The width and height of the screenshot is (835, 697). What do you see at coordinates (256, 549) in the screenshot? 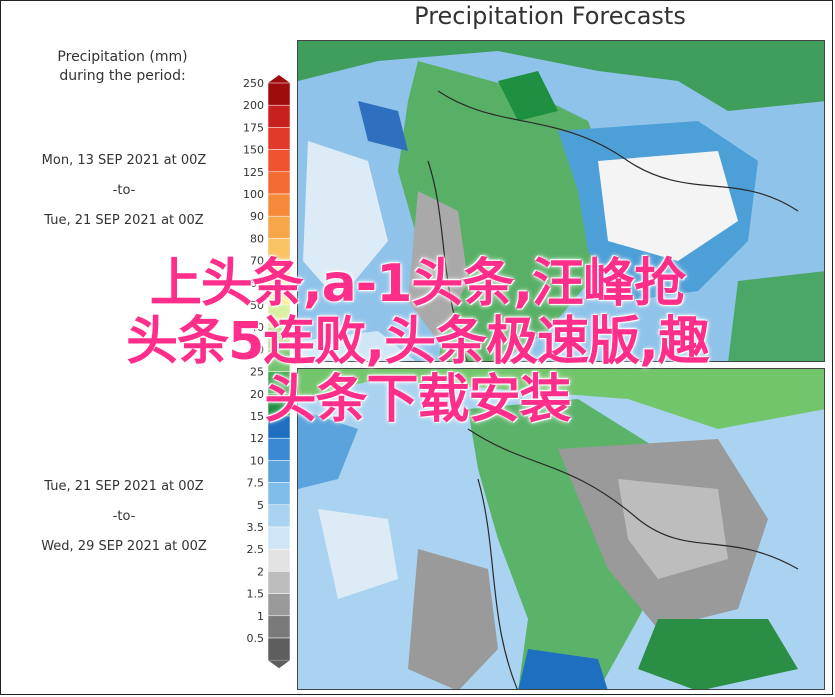
I see `colorbar-tick-label: 2.5` at bounding box center [256, 549].